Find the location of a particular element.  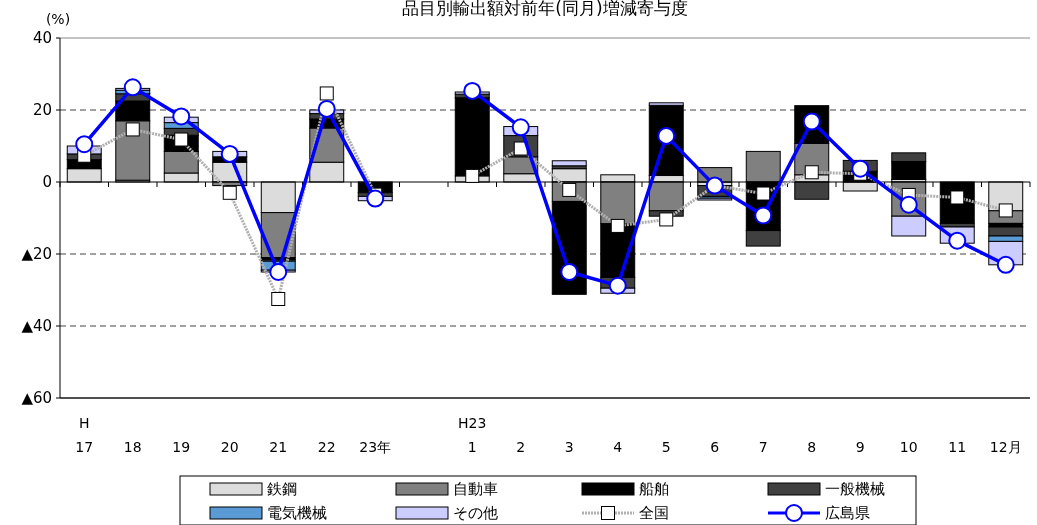

x-tick-label: 3 is located at coordinates (569, 447).